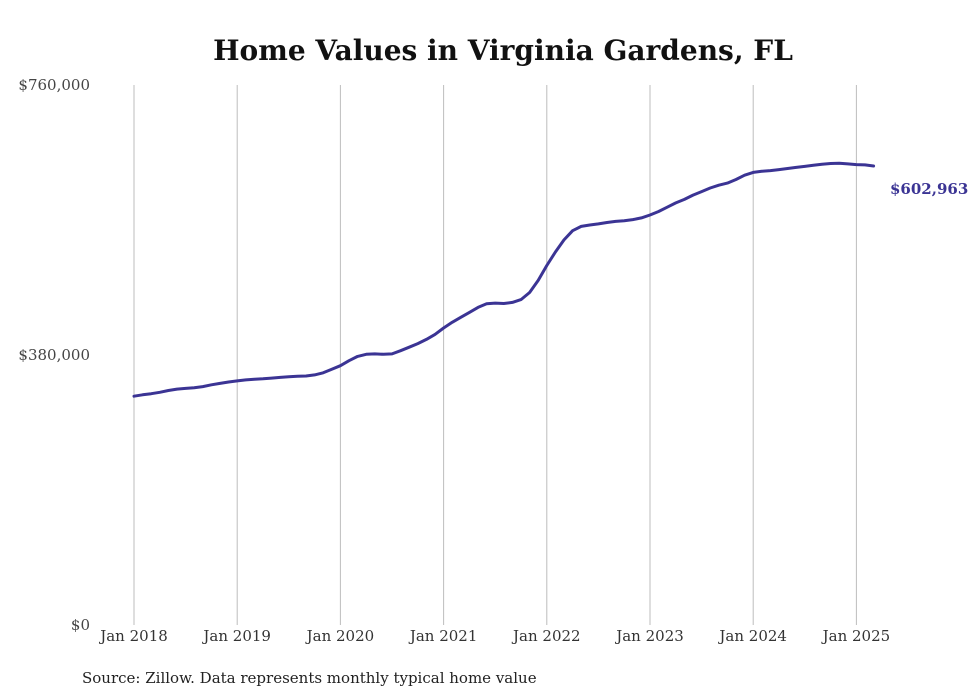 The height and width of the screenshot is (699, 980). I want to click on end-value-label: $602,963, so click(929, 189).